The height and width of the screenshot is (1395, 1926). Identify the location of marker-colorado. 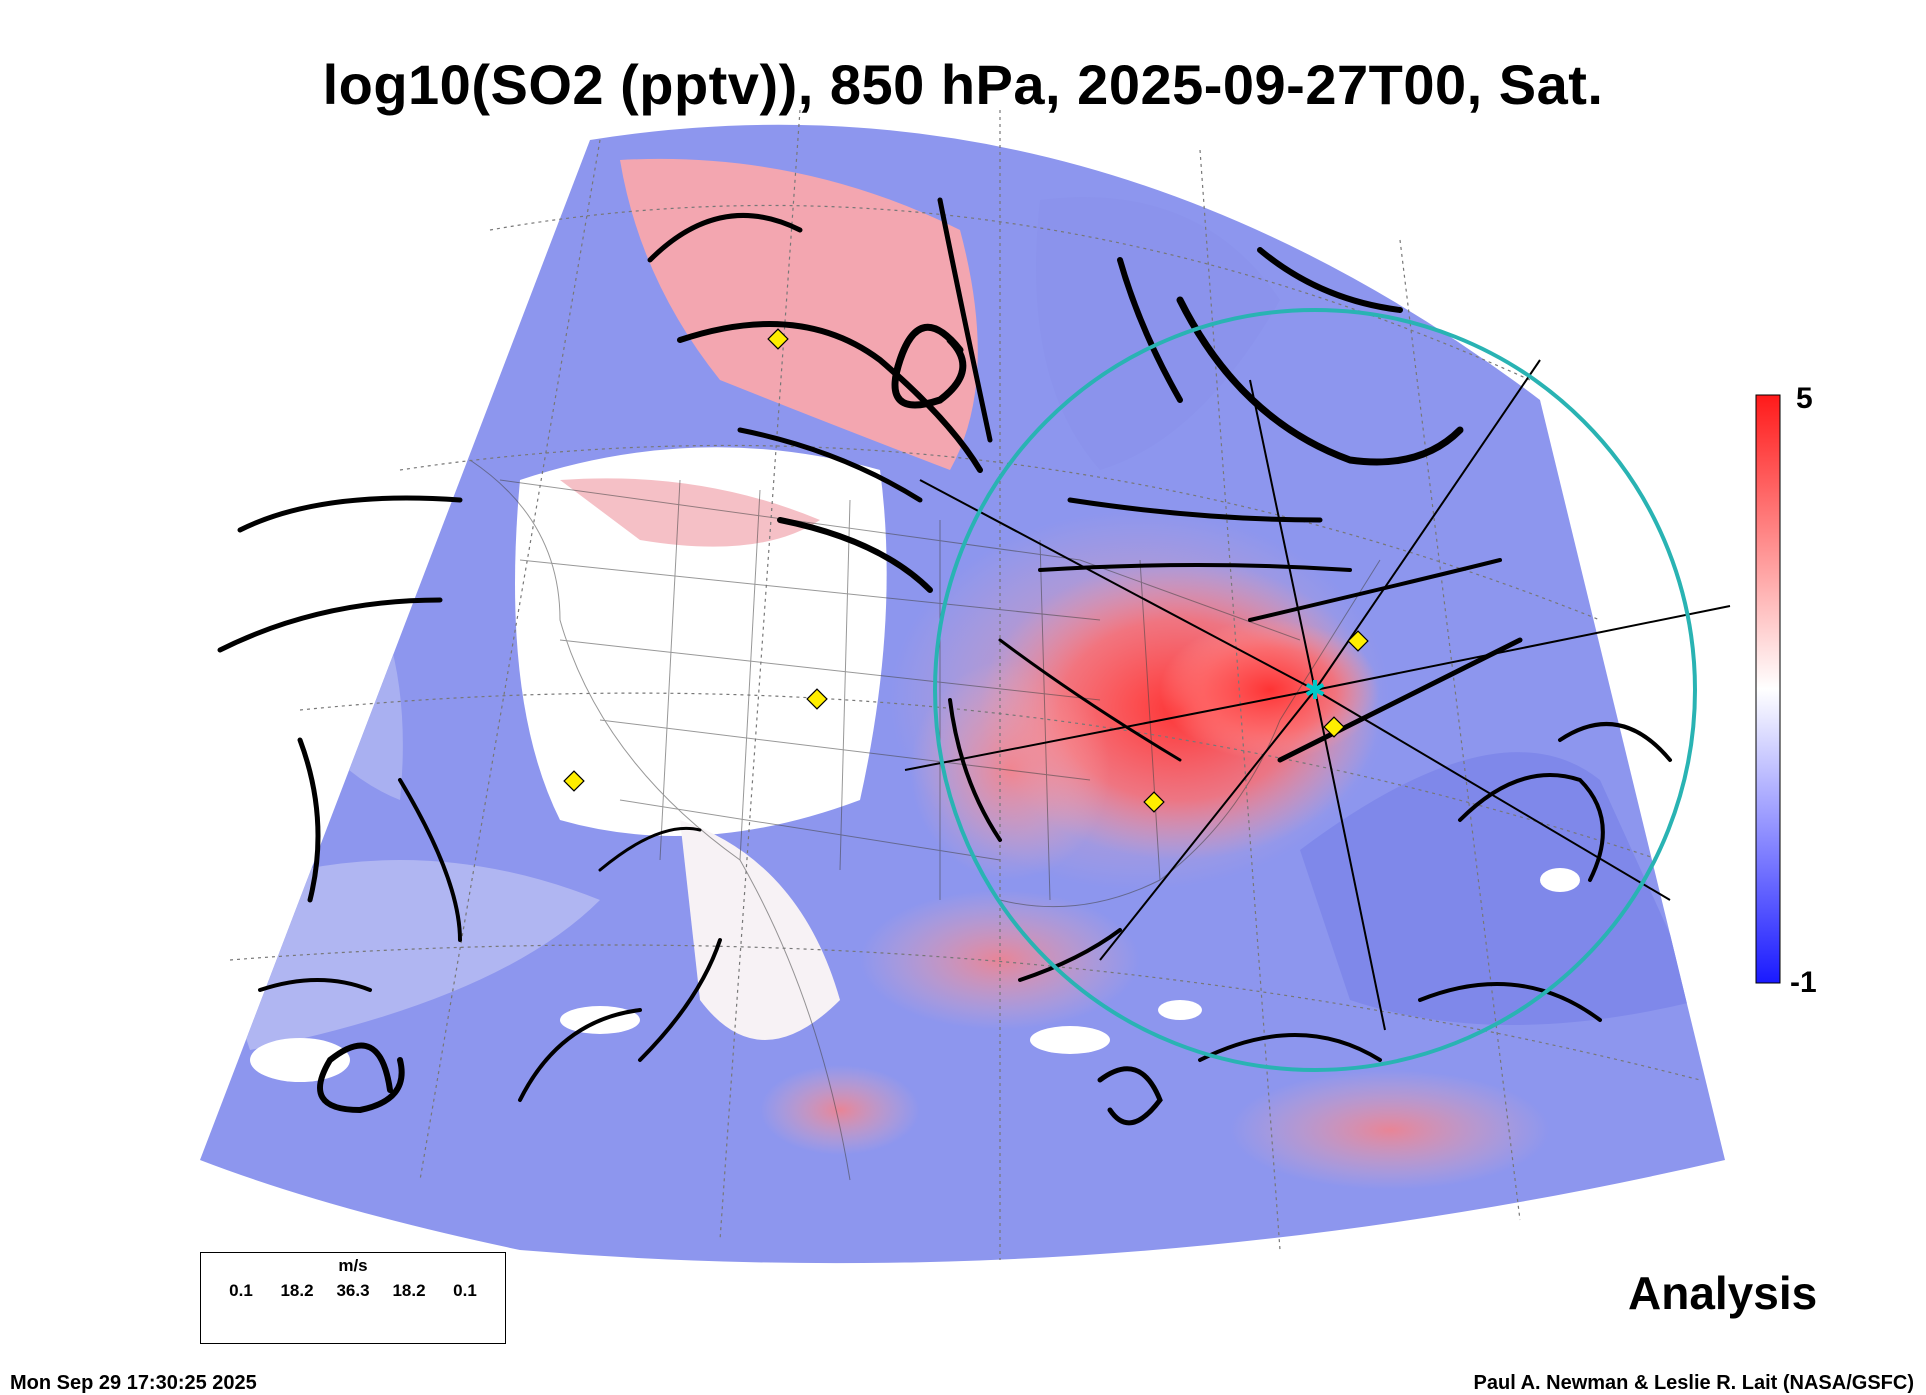
(817, 699).